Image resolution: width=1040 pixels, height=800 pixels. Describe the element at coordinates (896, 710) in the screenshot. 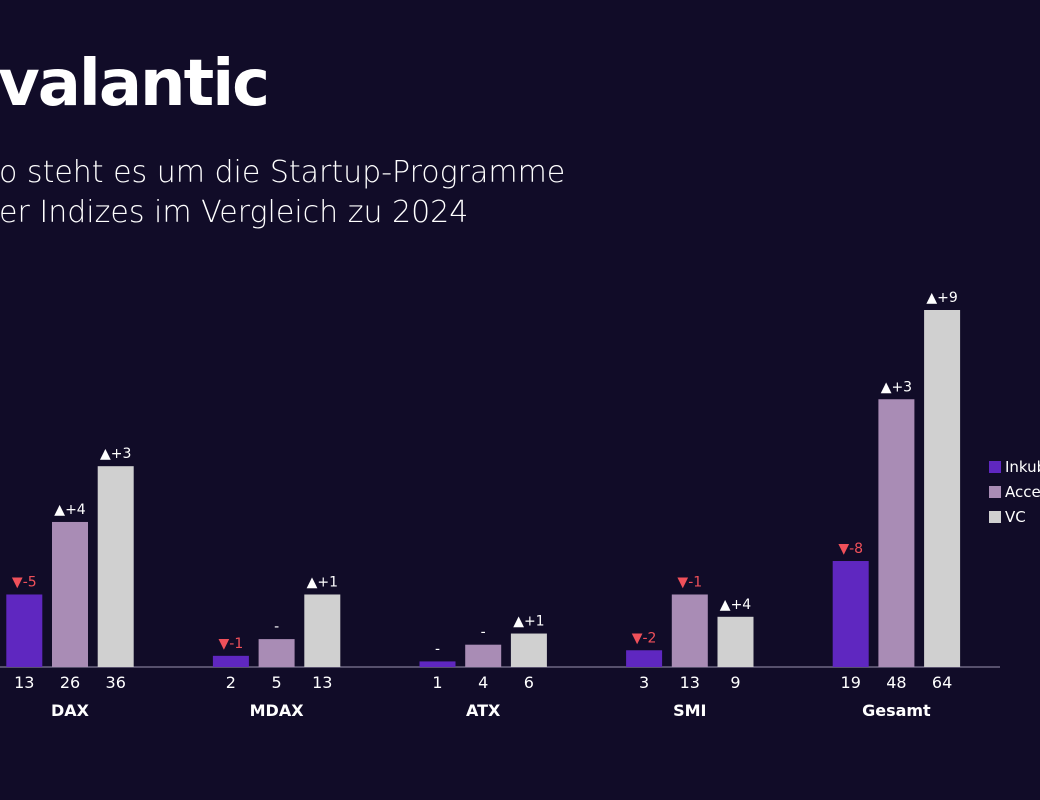

I see `category-label: Gesamt` at that location.